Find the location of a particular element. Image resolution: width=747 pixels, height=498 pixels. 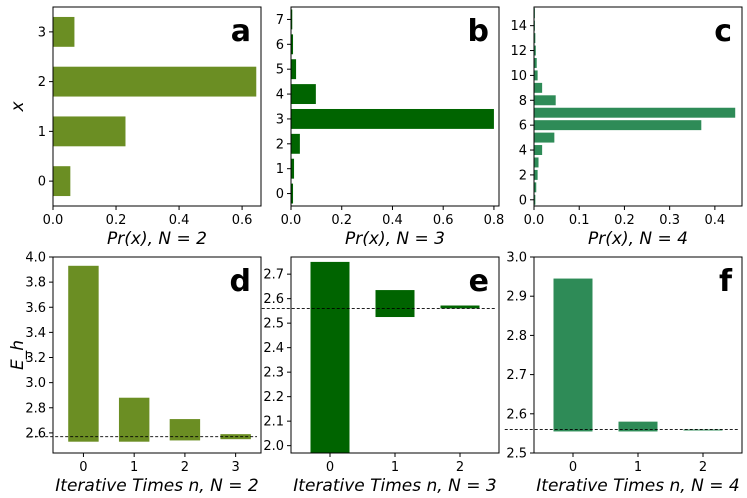

xlabel-c: Pr(x), N = 4 is located at coordinates (638, 239).